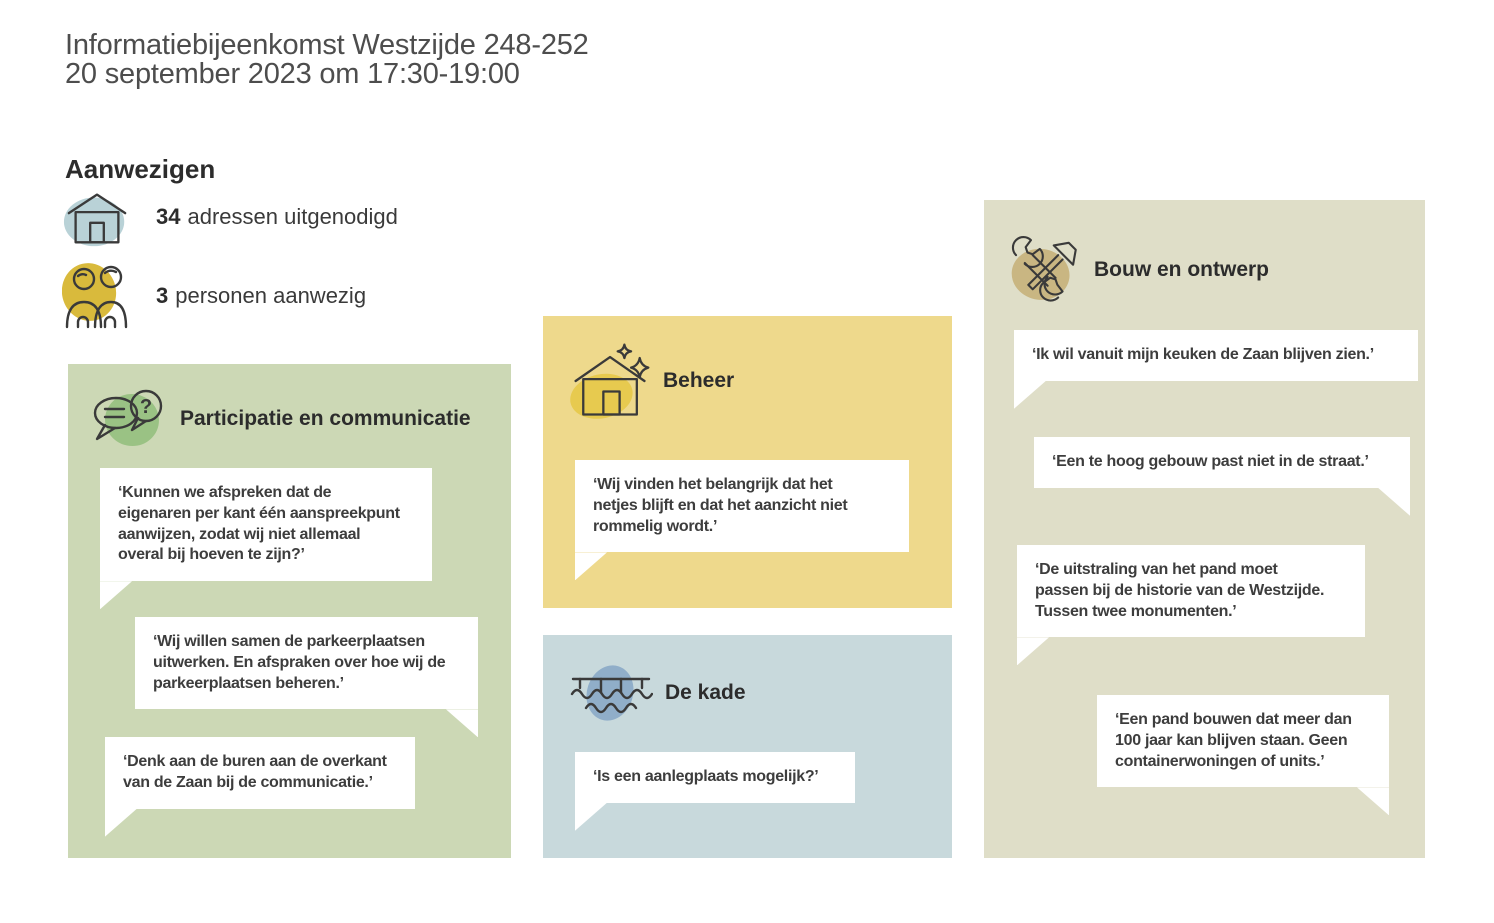  What do you see at coordinates (706, 776) in the screenshot?
I see `quote-text: ‘Is een aanlegplaats mogelijk?’` at bounding box center [706, 776].